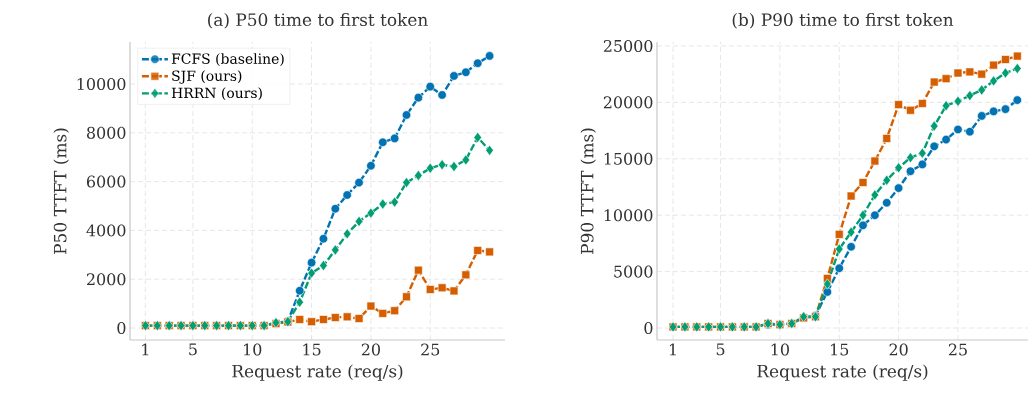 The image size is (1030, 413). Describe the element at coordinates (628, 45) in the screenshot. I see `y-tick-label: 25000` at that location.